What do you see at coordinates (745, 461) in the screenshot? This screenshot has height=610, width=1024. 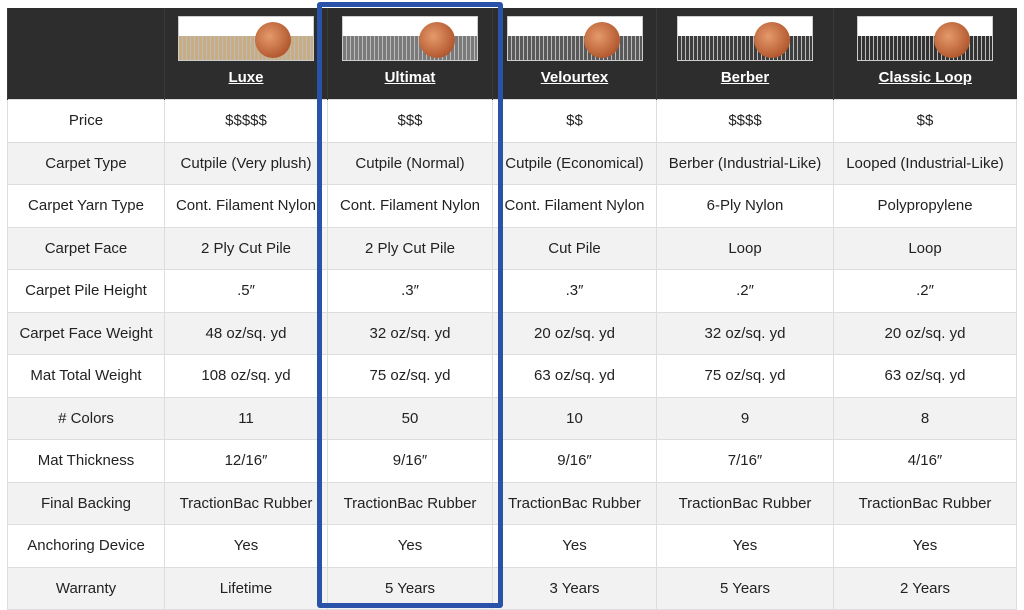 I see `cell-value: 7/16″` at bounding box center [745, 461].